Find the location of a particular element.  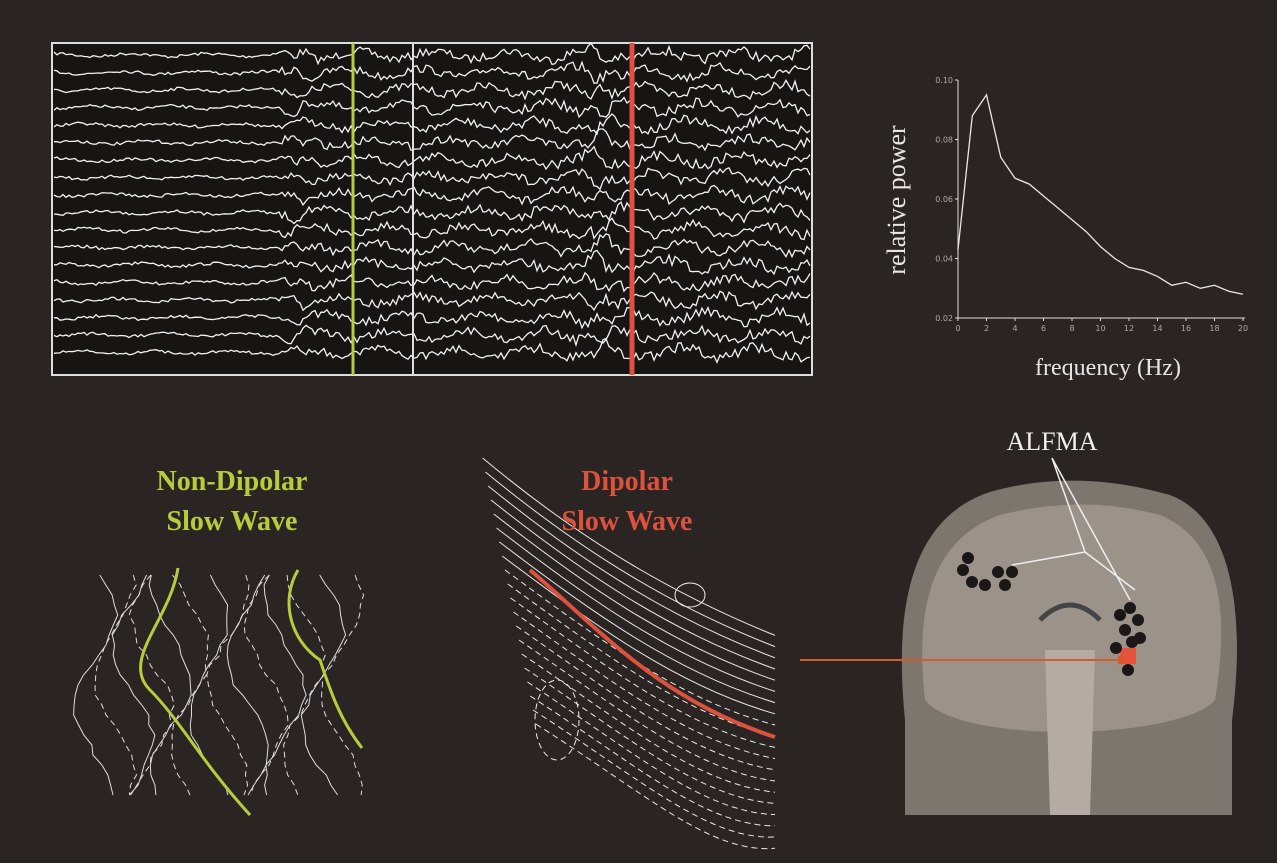

x-tick-label: 16 is located at coordinates (1186, 328).